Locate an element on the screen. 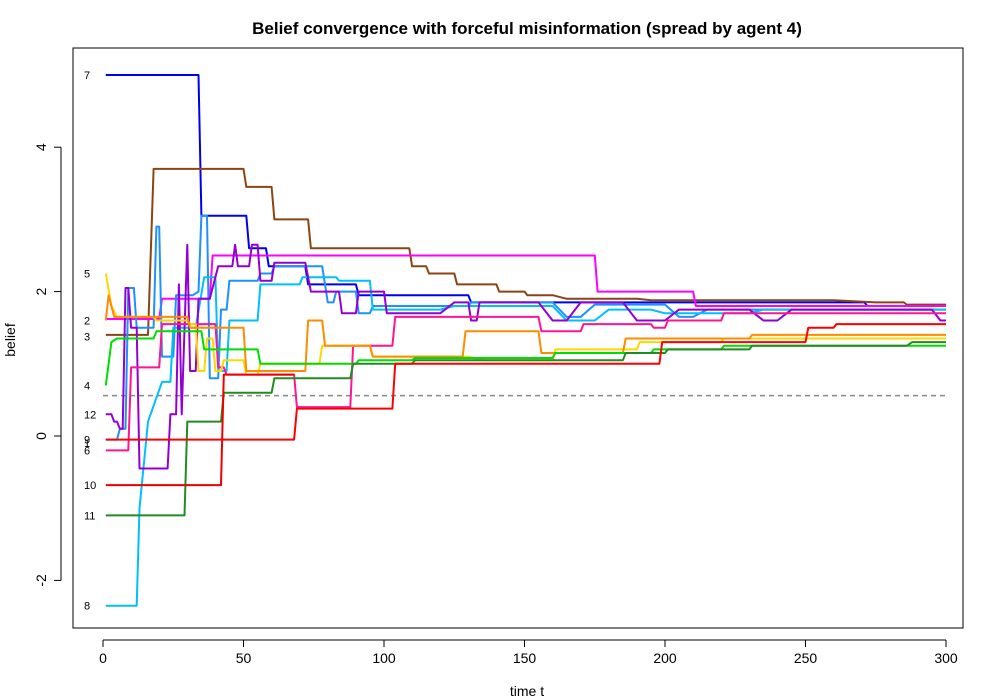 This screenshot has height=700, width=1000. y-tick-label: 2 is located at coordinates (41, 291).